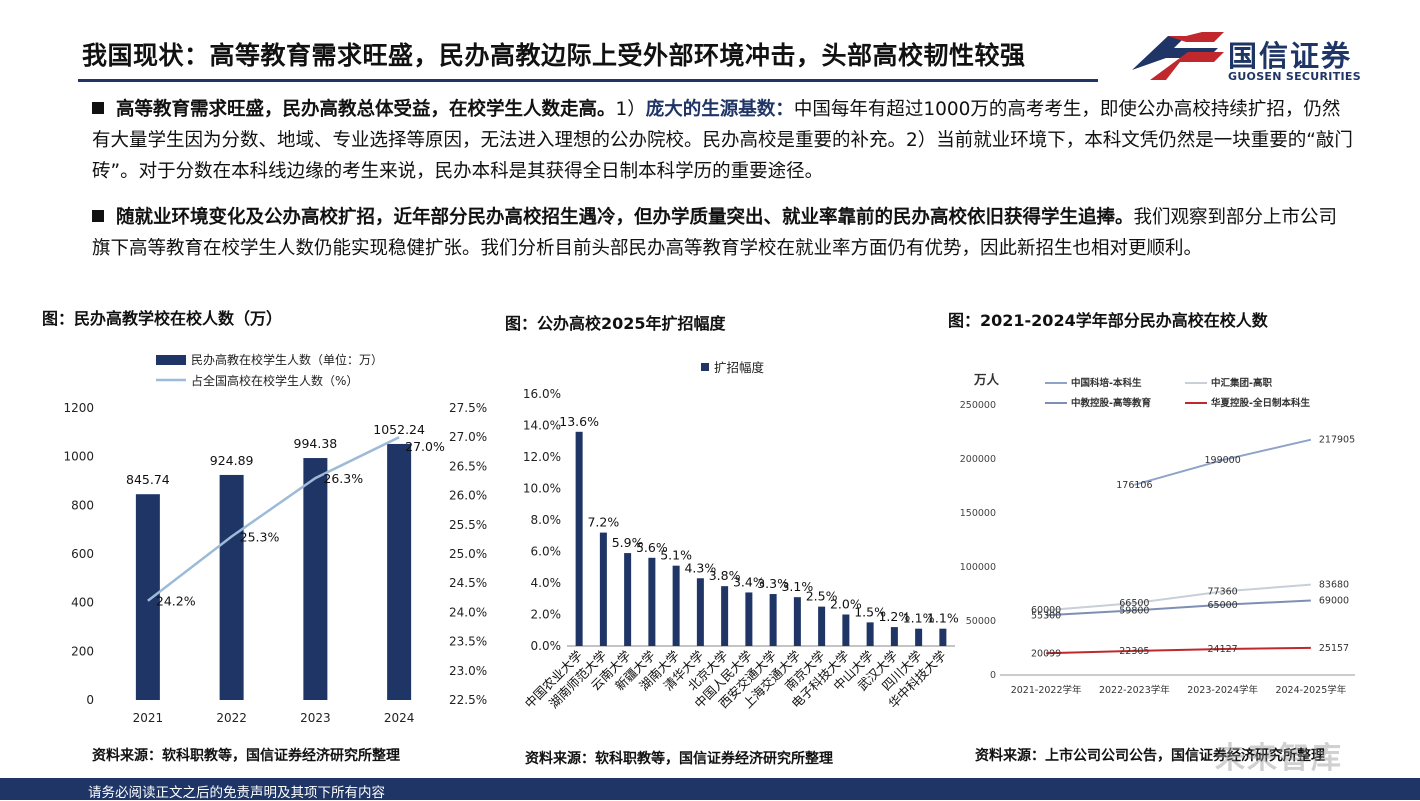  Describe the element at coordinates (710, 789) in the screenshot. I see `footer-bar` at that location.